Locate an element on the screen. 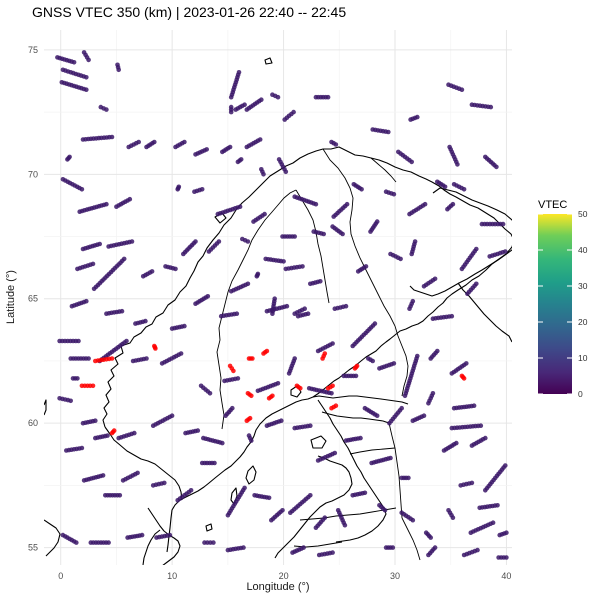 The width and height of the screenshot is (600, 600). colorbar-tick-label: 40 is located at coordinates (583, 250).